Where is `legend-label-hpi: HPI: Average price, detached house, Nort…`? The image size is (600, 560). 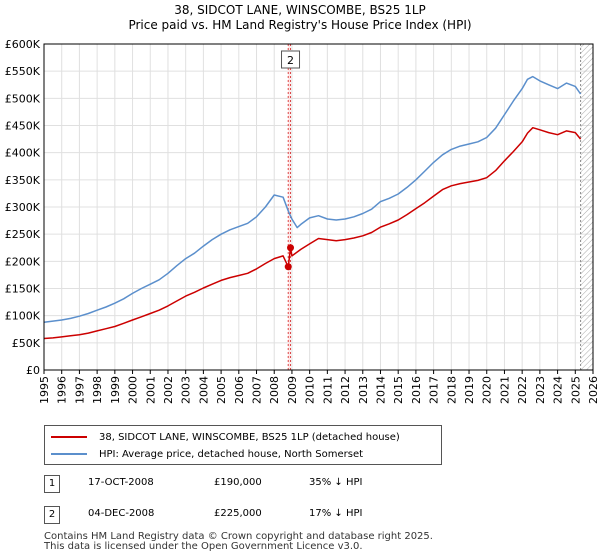 legend-label-hpi: HPI: Average price, detached house, Nort… is located at coordinates (231, 454).